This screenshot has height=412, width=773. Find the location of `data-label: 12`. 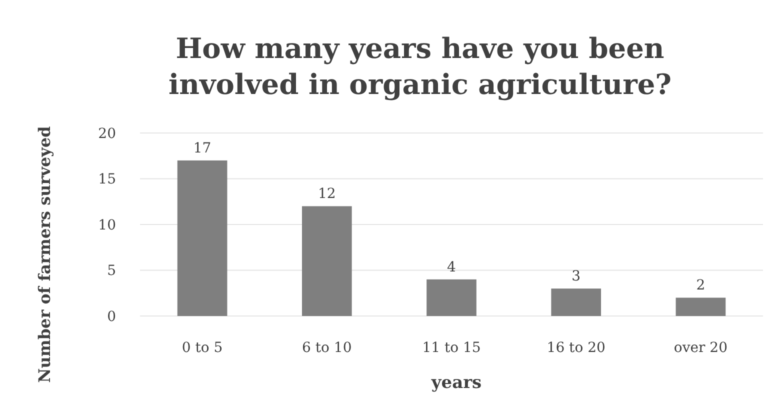

data-label: 12 is located at coordinates (327, 194).